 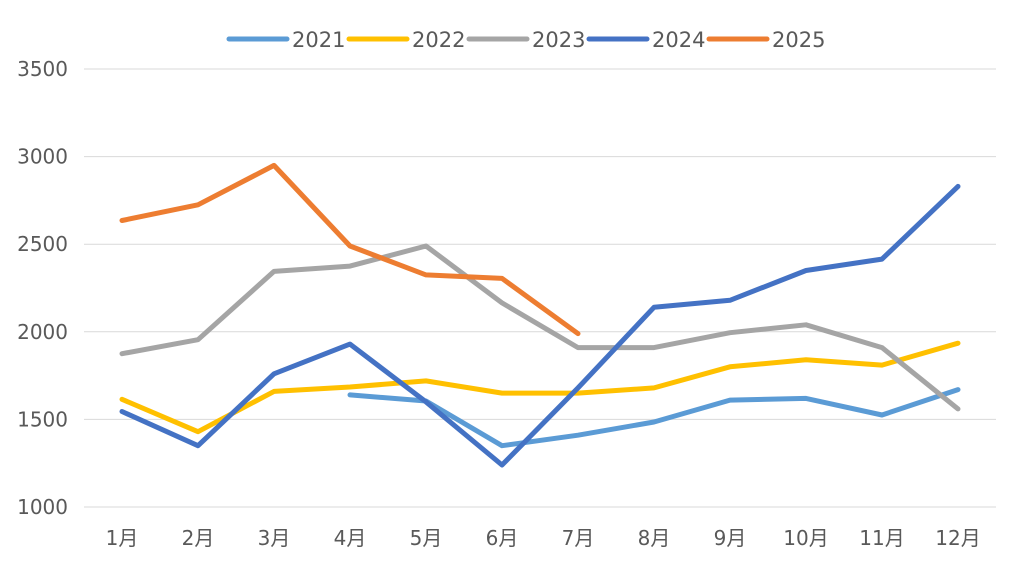 I want to click on x-tick-label: 10月, so click(x=805, y=538).